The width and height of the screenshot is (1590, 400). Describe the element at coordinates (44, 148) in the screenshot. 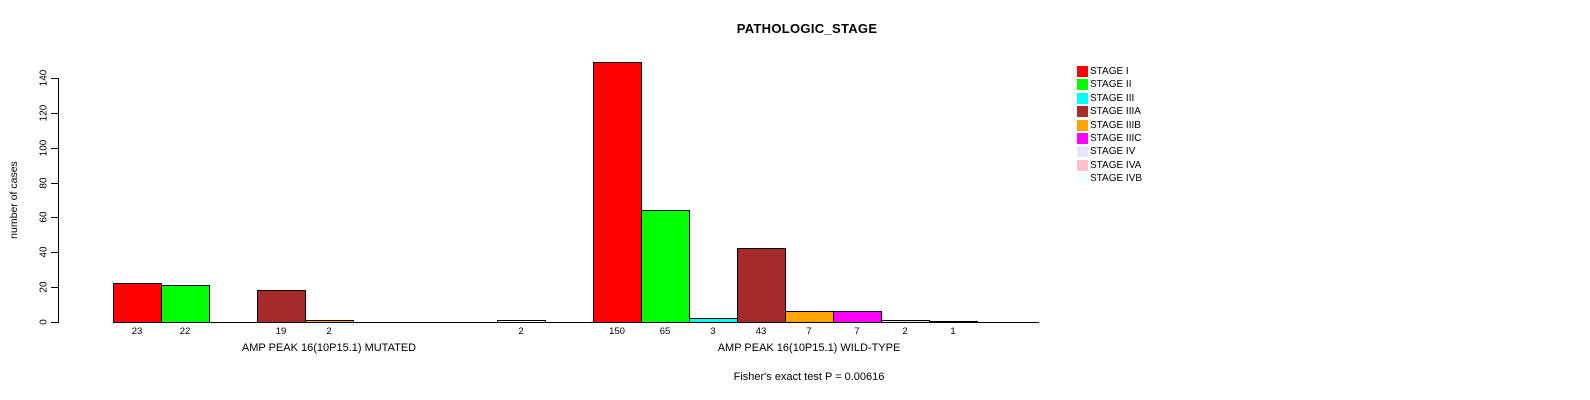

I see `y-tick-label: 100` at that location.